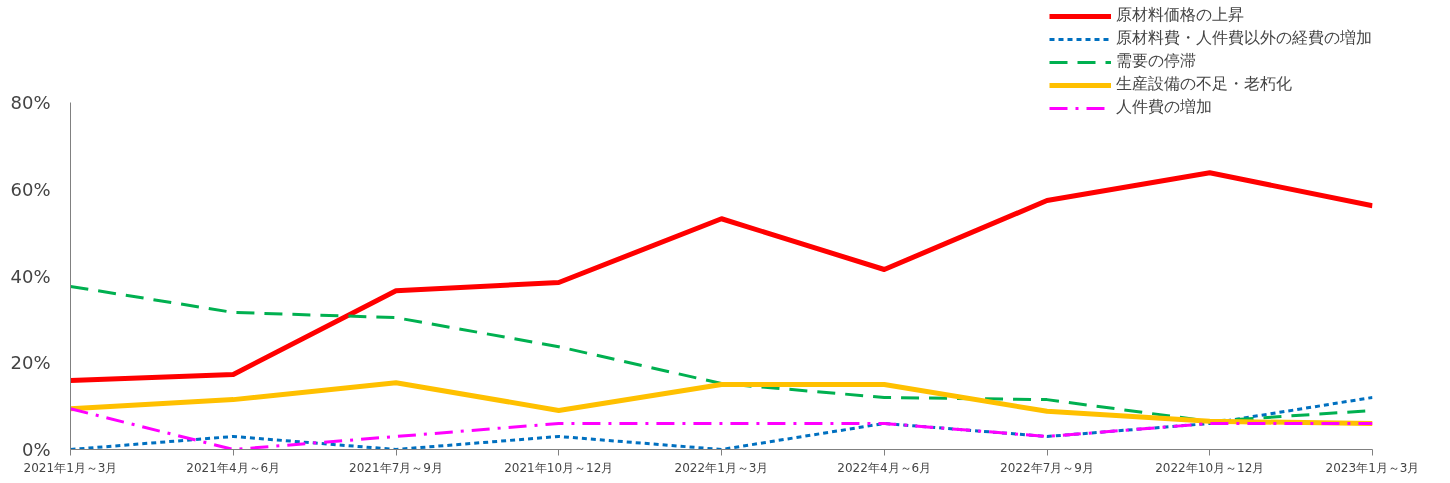 The width and height of the screenshot is (1450, 483). Describe the element at coordinates (70, 467) in the screenshot. I see `x-tick-label: 2021年1月～3月` at that location.